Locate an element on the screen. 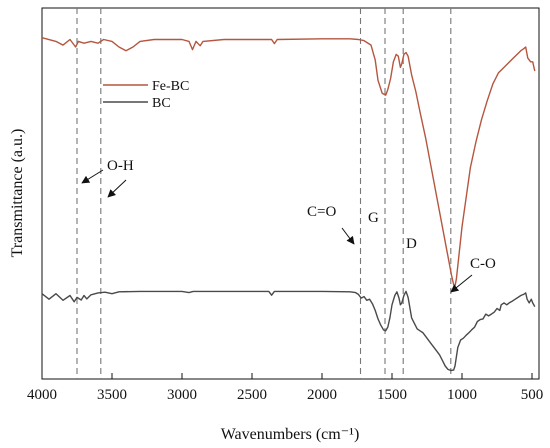 The image size is (550, 448). annotation-c-o: C-O is located at coordinates (483, 264).